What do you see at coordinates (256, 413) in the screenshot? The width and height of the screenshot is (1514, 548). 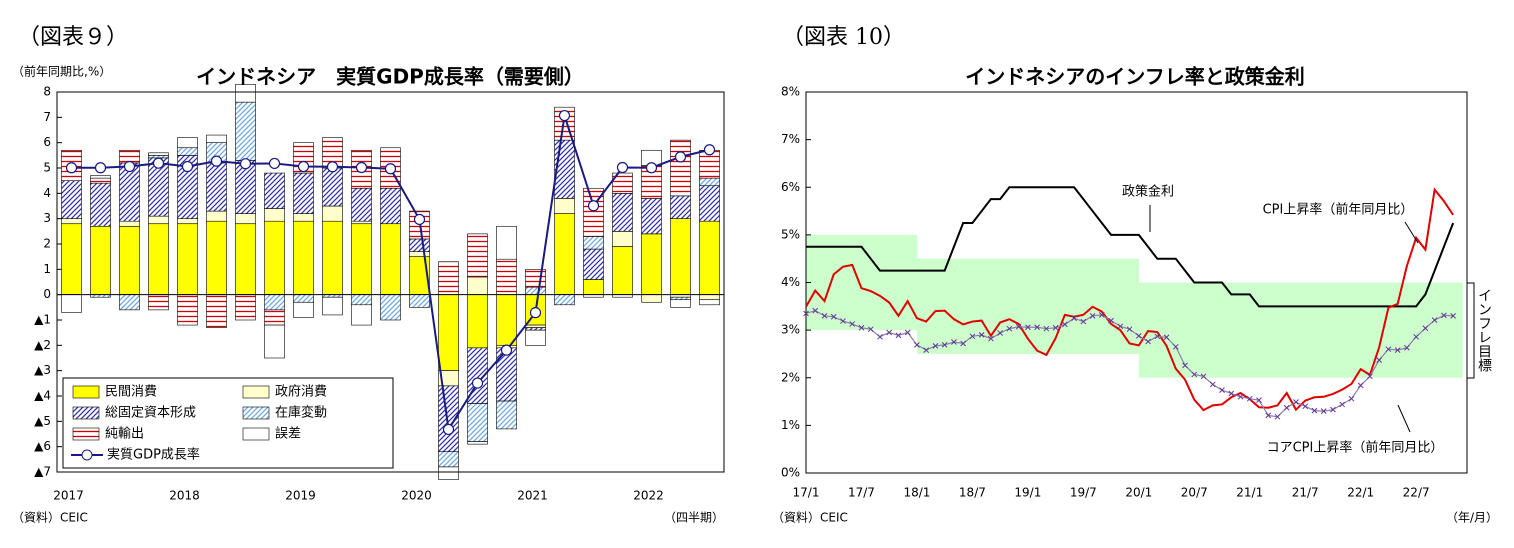 I see `legend-swatch` at bounding box center [256, 413].